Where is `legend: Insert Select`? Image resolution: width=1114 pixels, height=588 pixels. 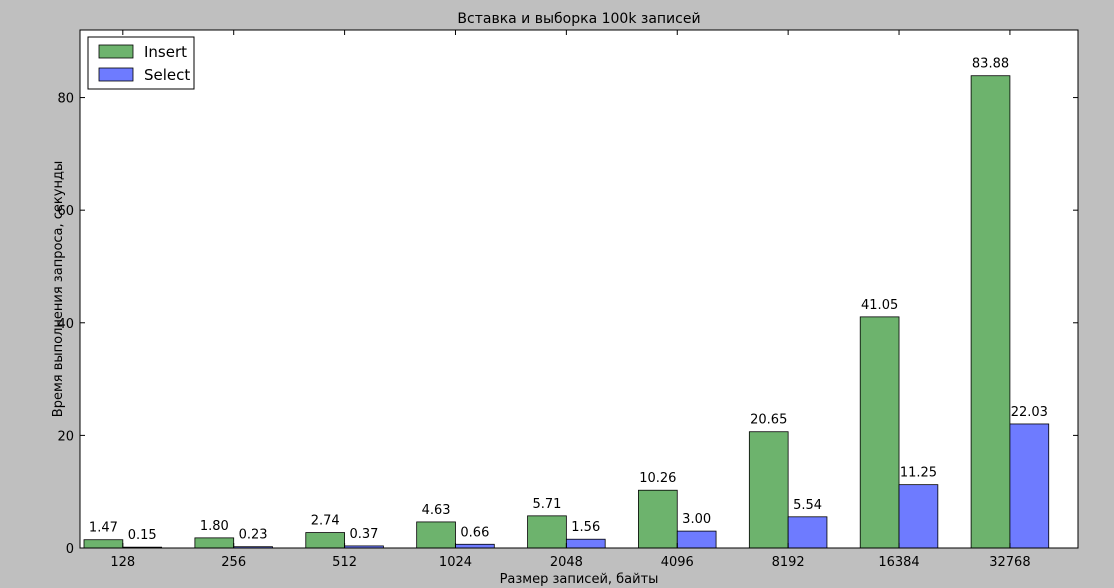
legend: Insert Select is located at coordinates (141, 63).